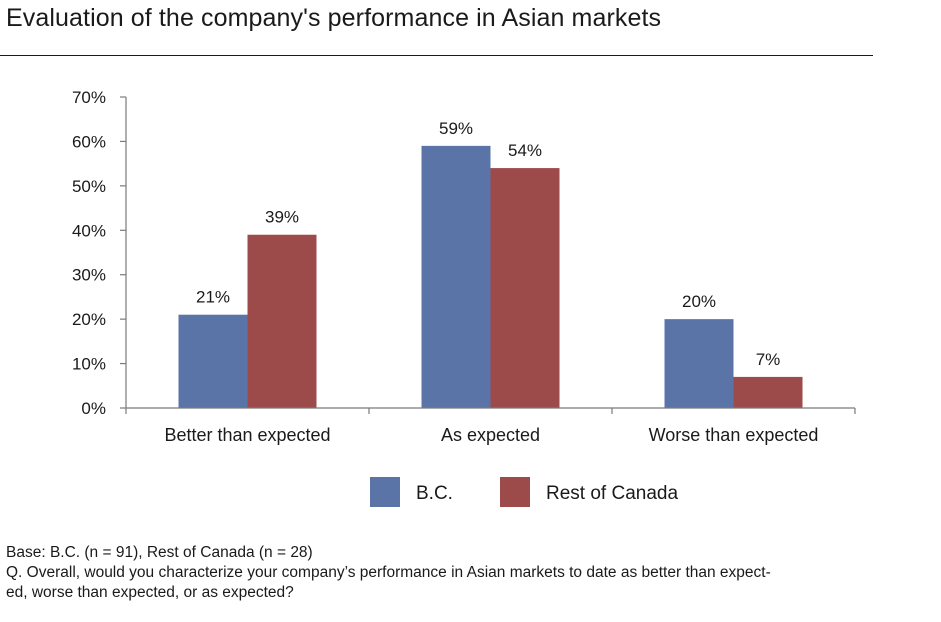 The height and width of the screenshot is (622, 941). What do you see at coordinates (768, 359) in the screenshot?
I see `data-label: 7%` at bounding box center [768, 359].